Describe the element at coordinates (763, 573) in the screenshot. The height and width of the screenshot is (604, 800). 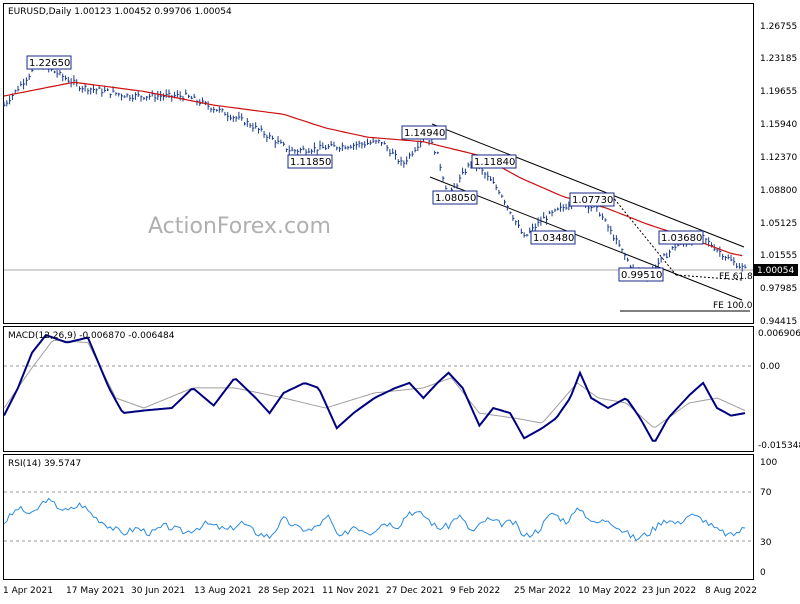
I see `rsi-tick-0: 0` at that location.